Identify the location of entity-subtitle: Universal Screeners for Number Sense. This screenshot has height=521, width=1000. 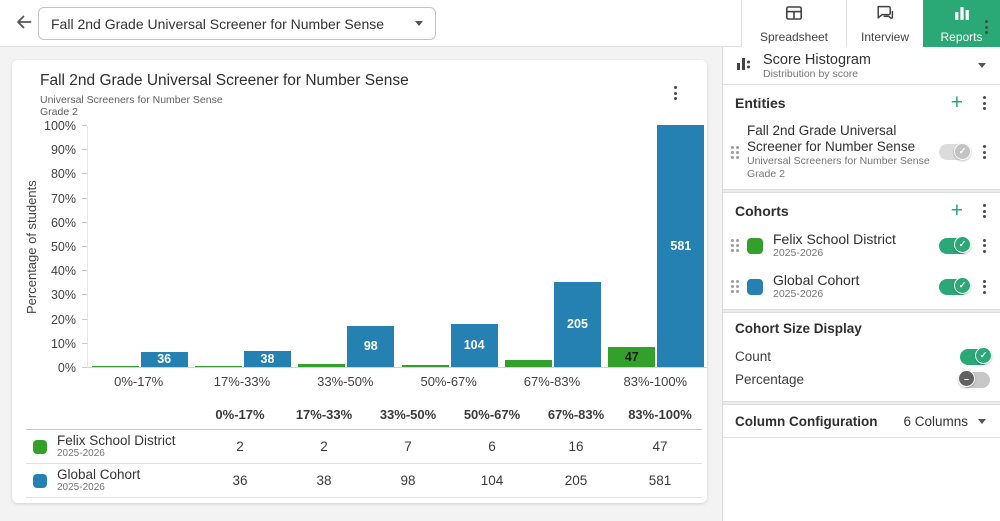
(838, 161).